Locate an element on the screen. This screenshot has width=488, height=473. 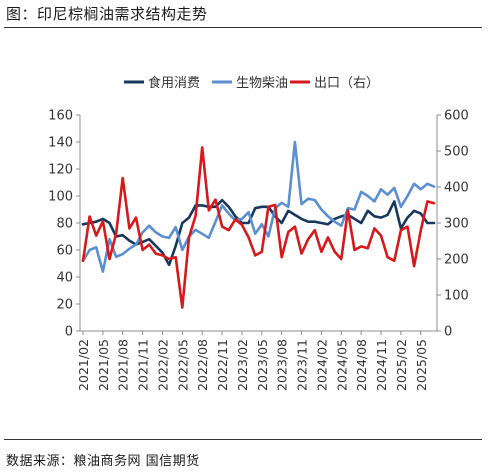
x-tick-label: 2025/05 is located at coordinates (421, 365).